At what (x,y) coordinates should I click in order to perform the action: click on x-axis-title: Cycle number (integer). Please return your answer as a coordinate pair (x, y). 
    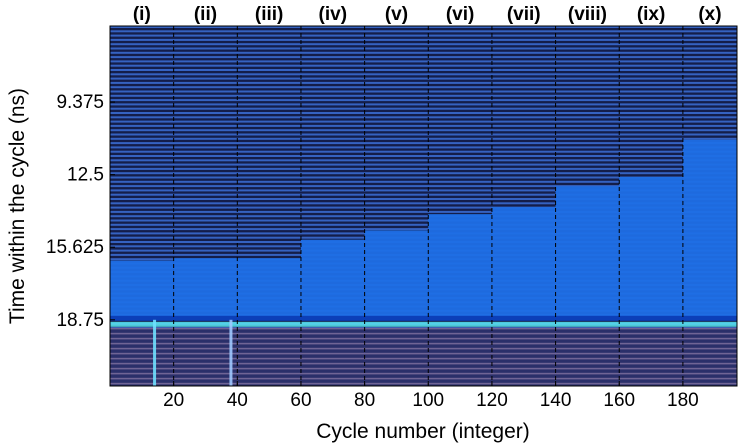
    Looking at the image, I should click on (423, 431).